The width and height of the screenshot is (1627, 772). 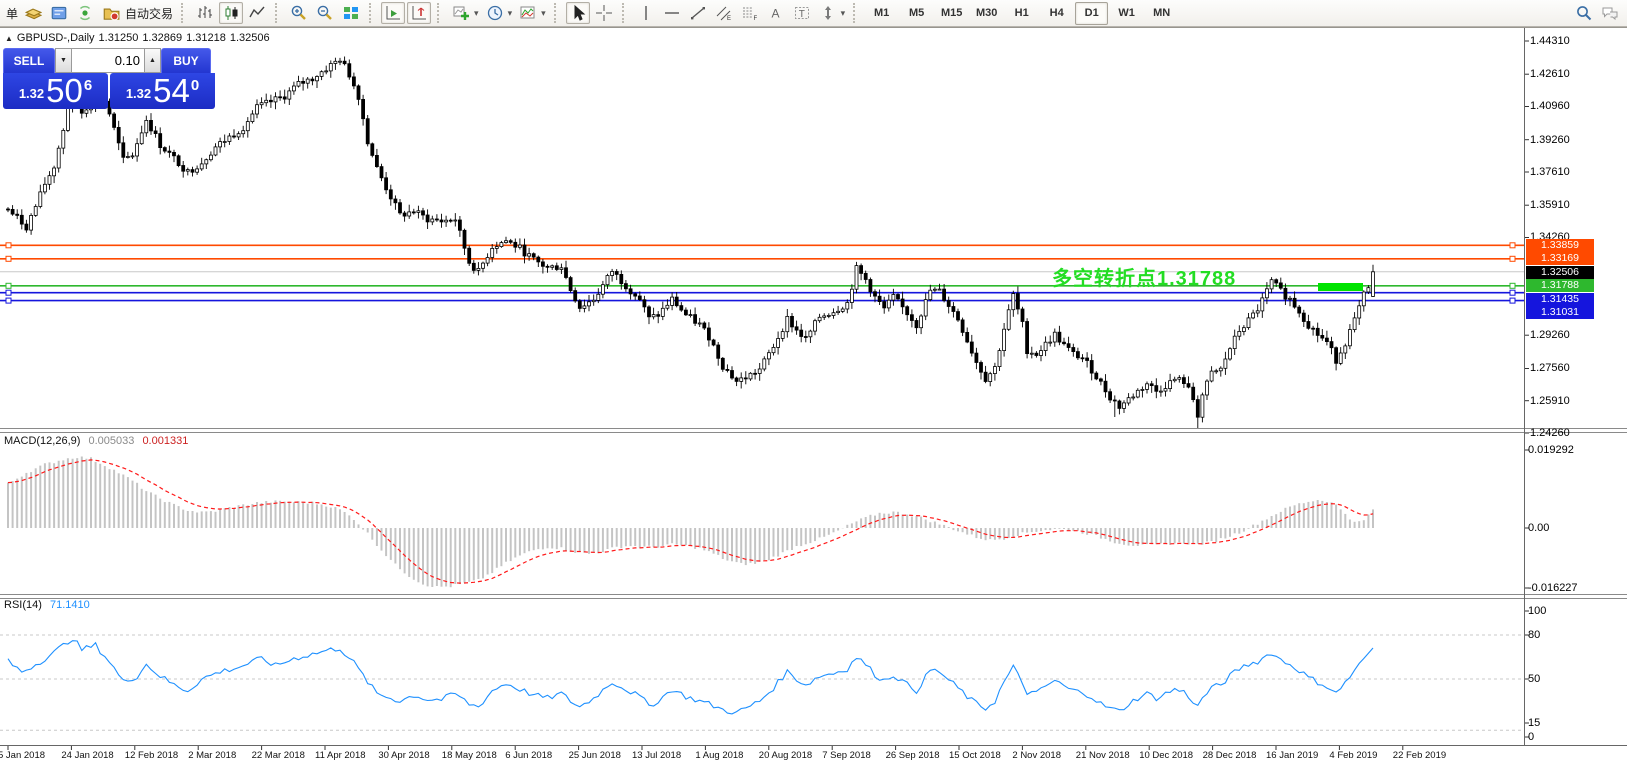 What do you see at coordinates (1550, 205) in the screenshot?
I see `price-axis-tick-label: 1.35910` at bounding box center [1550, 205].